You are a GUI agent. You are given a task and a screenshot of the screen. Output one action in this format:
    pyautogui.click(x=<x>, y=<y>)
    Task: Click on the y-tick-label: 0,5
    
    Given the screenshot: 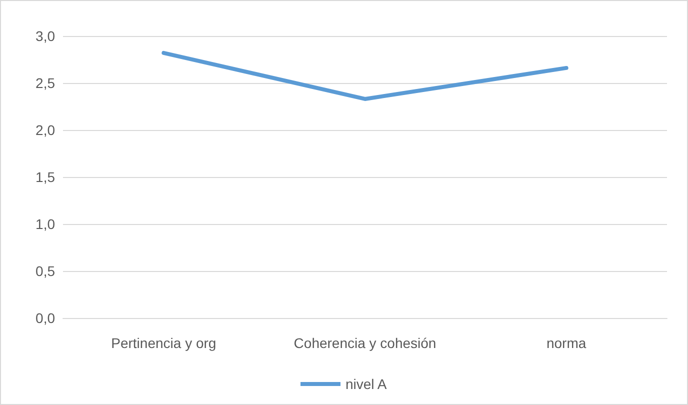 What is the action you would take?
    pyautogui.click(x=46, y=271)
    